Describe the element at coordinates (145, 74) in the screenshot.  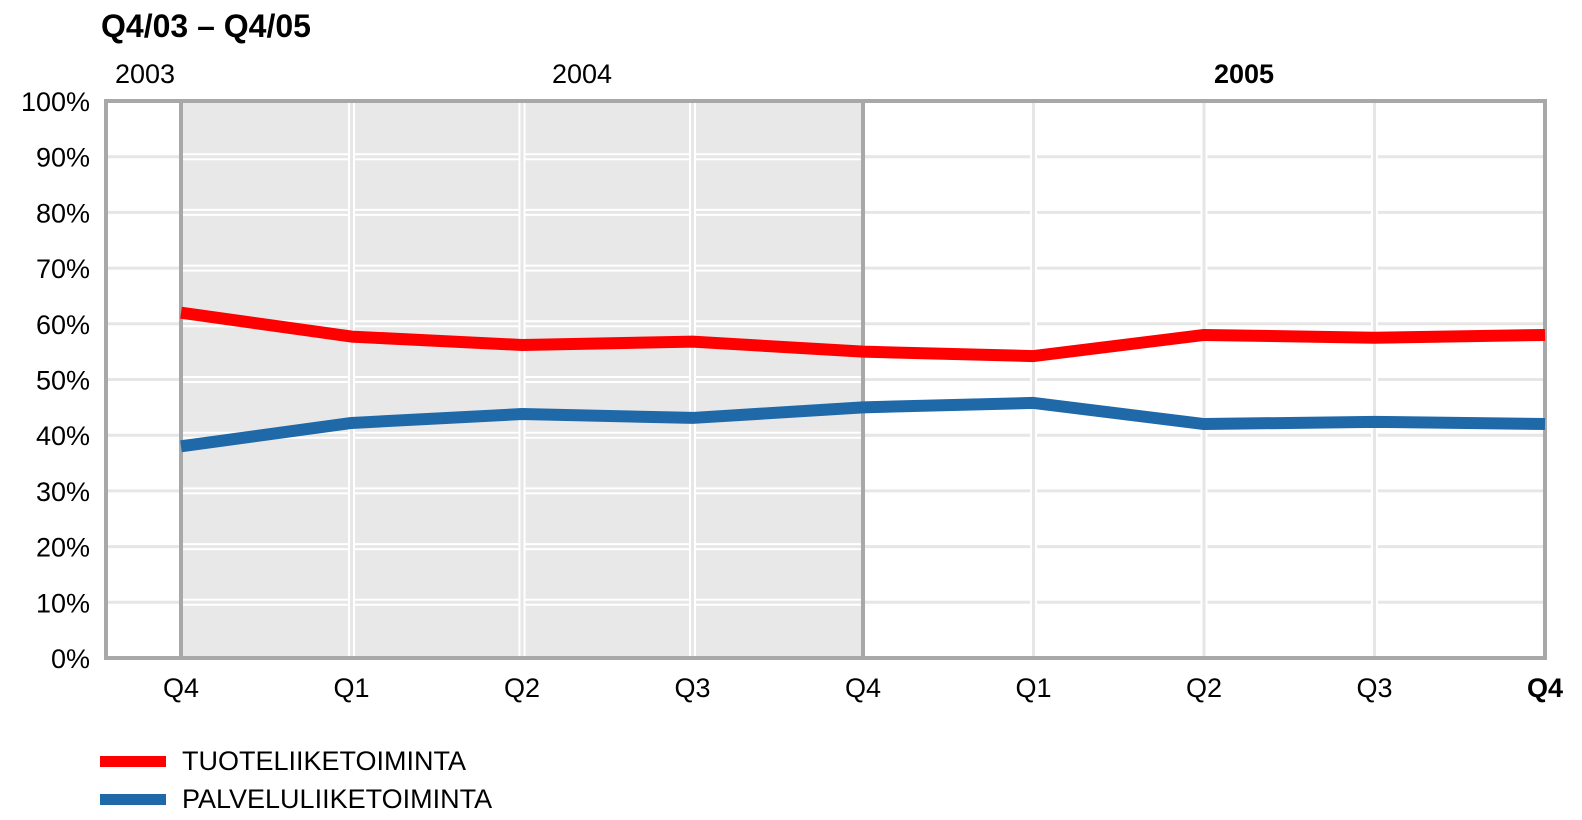
I see `year-label: 2003` at that location.